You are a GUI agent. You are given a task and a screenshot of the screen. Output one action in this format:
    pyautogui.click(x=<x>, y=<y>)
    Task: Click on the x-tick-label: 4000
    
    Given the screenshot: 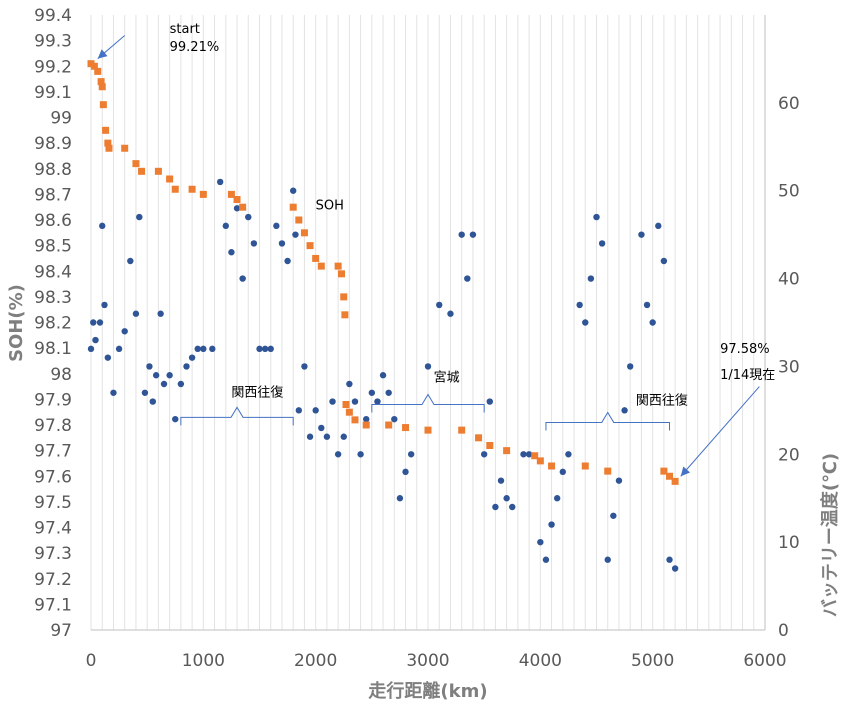 What is the action you would take?
    pyautogui.click(x=540, y=661)
    